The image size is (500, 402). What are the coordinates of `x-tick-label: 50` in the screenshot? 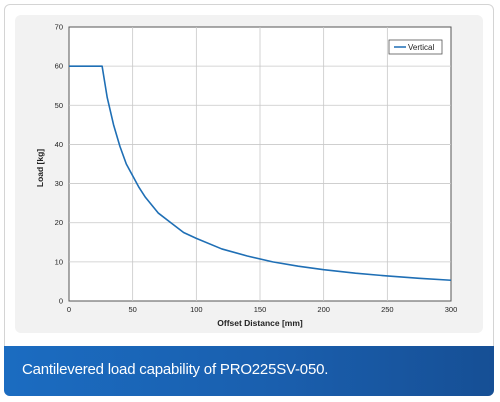 It's located at (132, 309).